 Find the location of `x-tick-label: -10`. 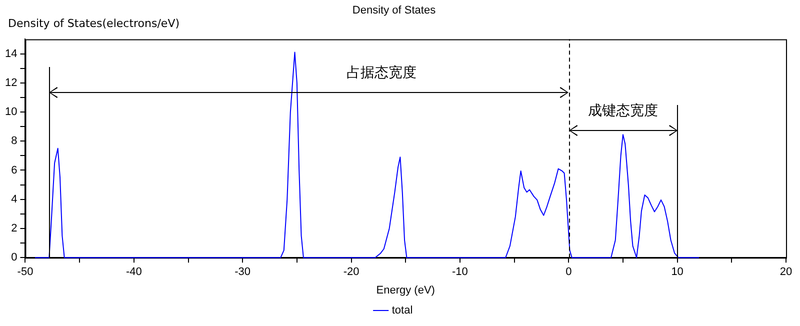

x-tick-label: -10 is located at coordinates (460, 272).